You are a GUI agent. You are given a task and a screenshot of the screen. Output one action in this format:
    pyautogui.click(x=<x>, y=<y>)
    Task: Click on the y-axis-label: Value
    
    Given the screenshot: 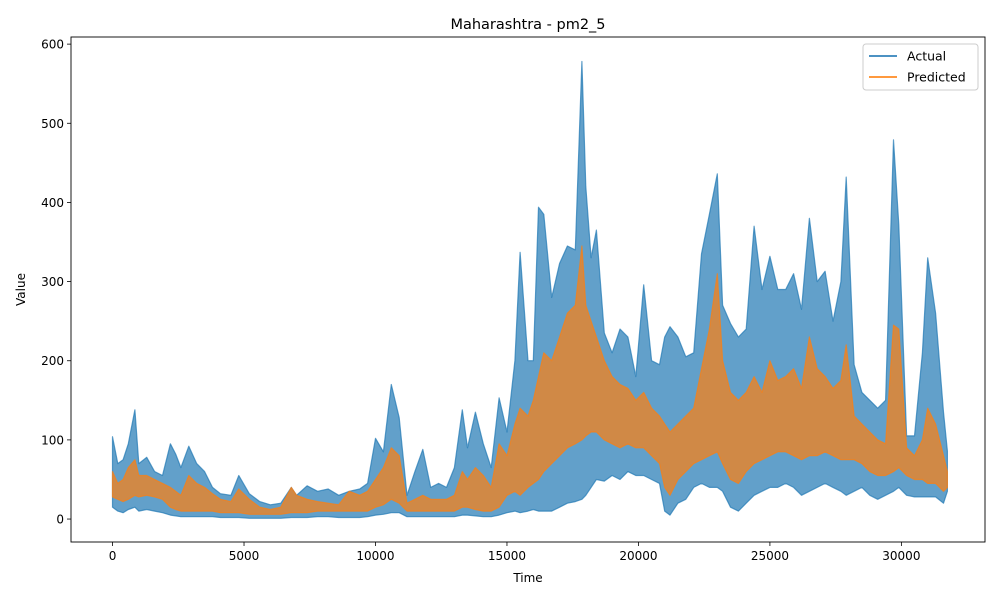 What is the action you would take?
    pyautogui.click(x=21, y=289)
    